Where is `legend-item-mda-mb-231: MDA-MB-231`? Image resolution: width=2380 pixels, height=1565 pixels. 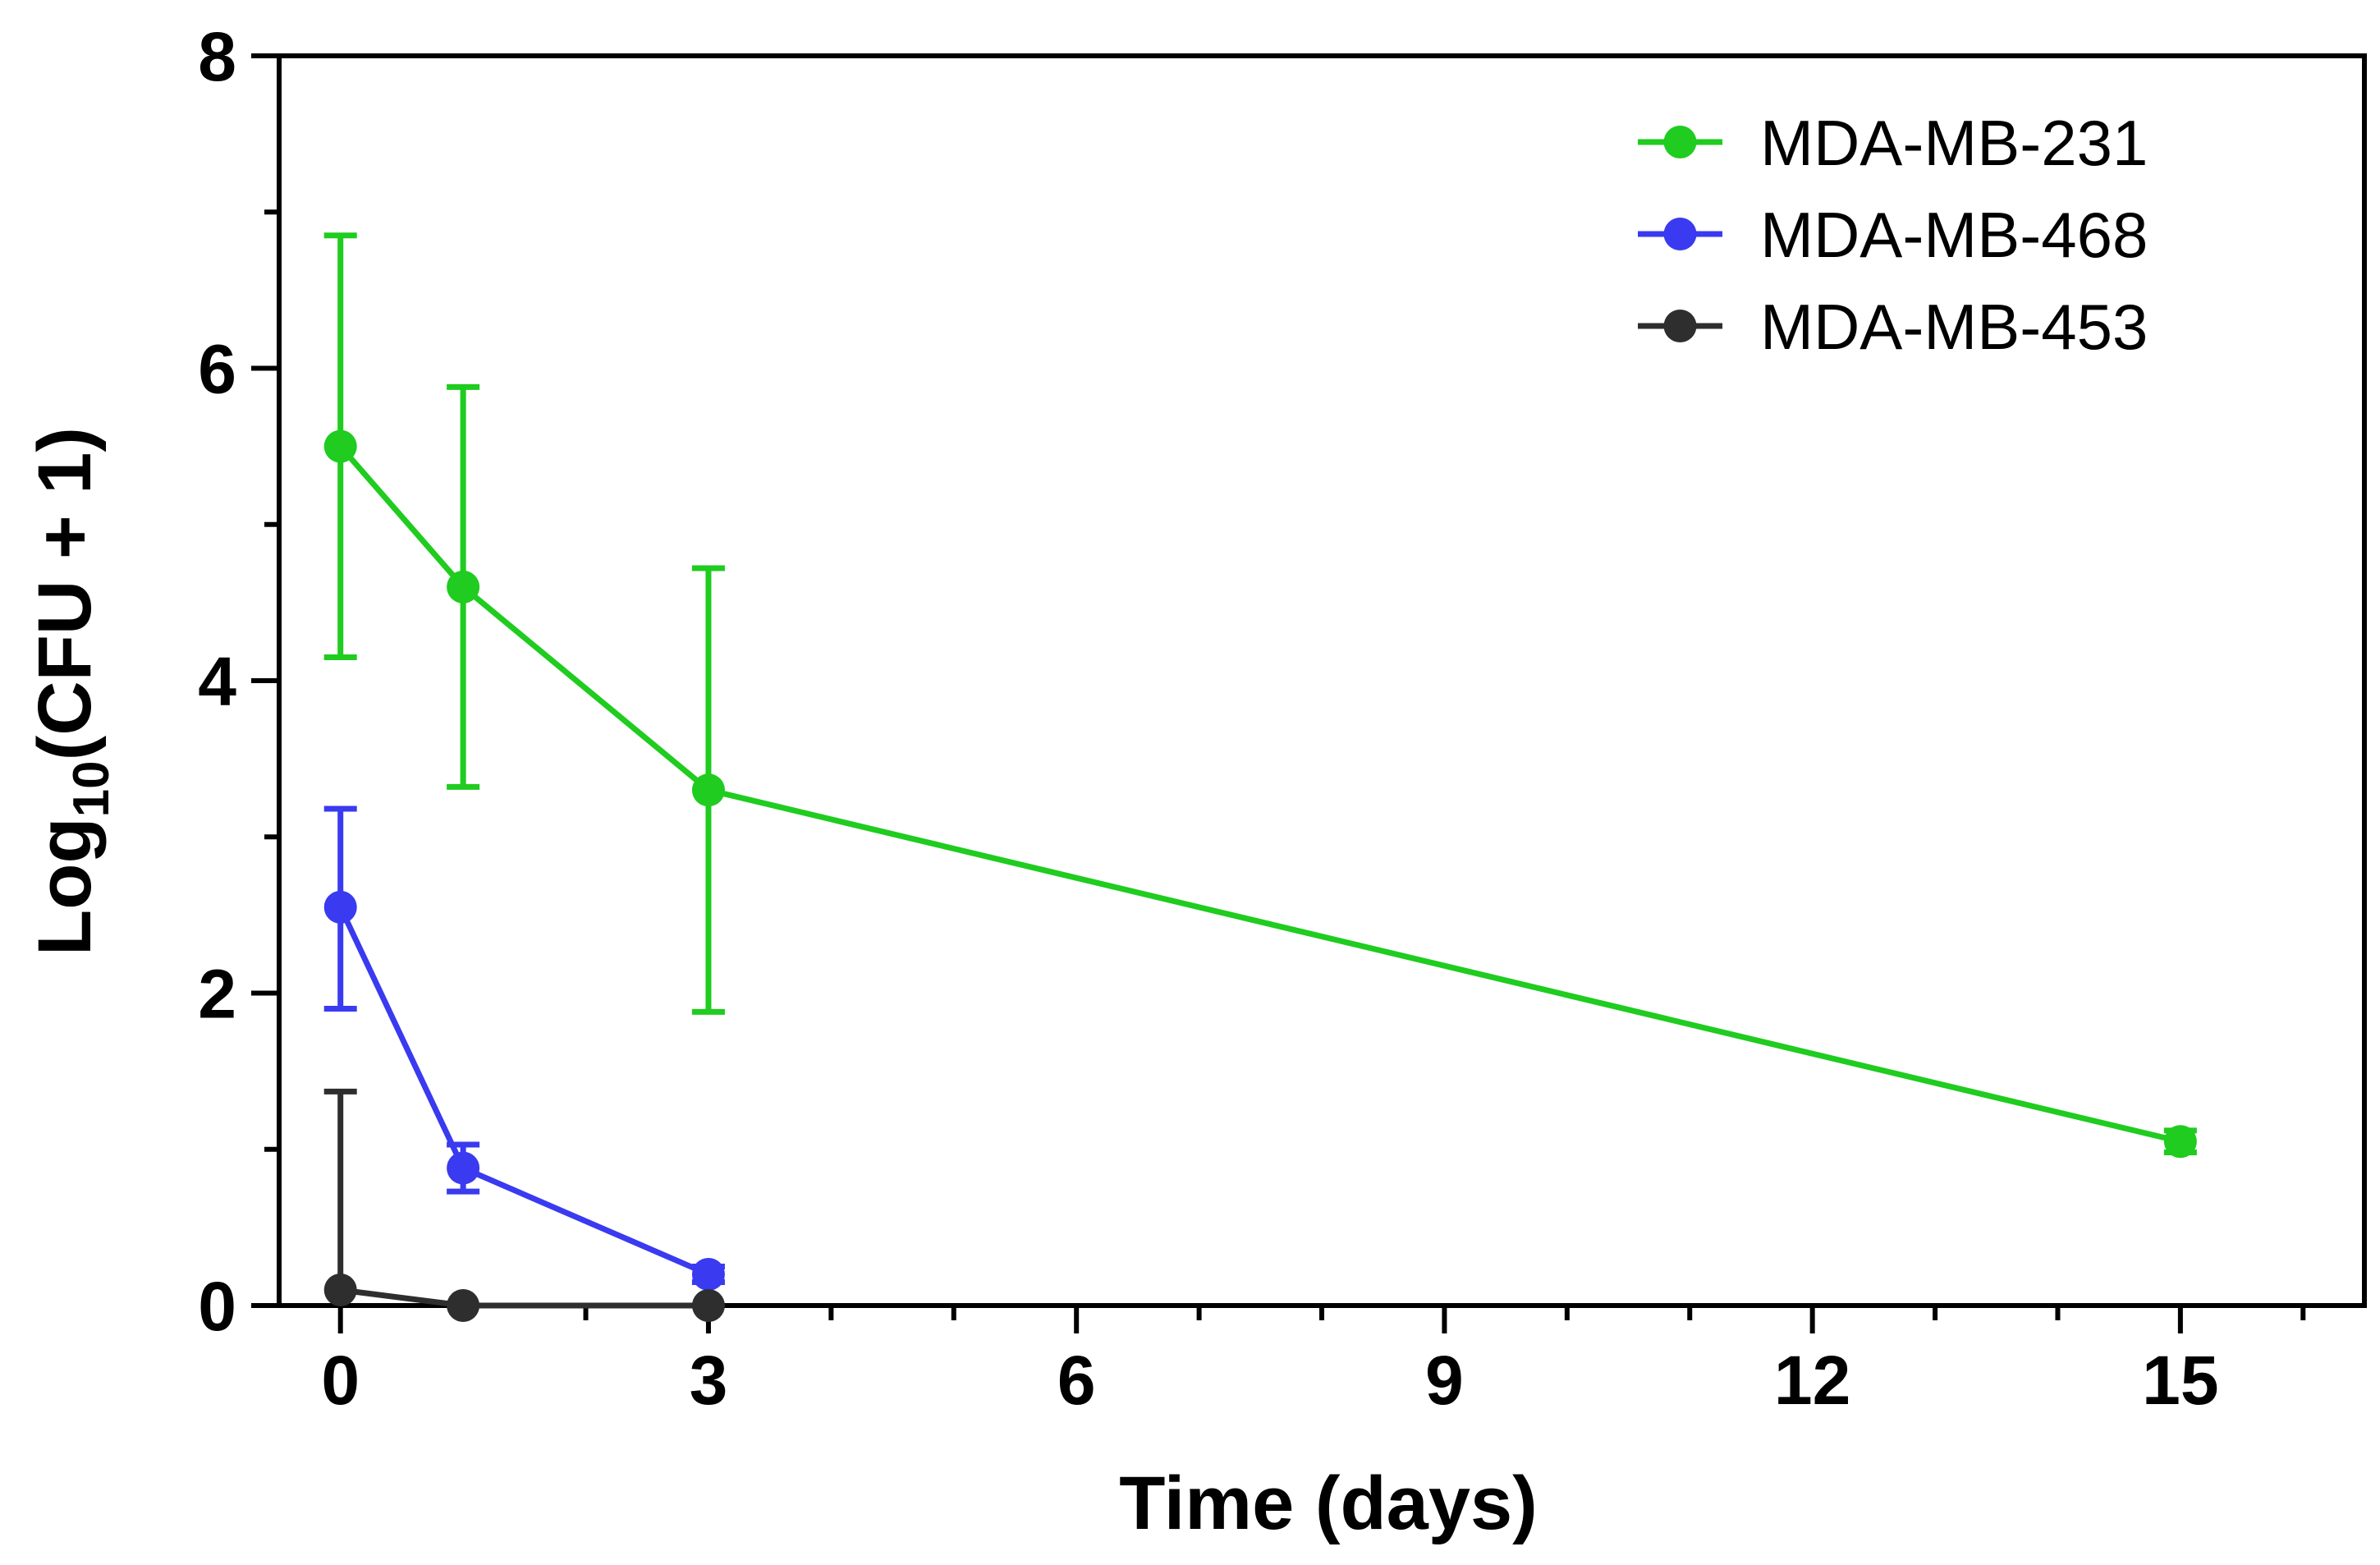 legend-item-mda-mb-231: MDA-MB-231 is located at coordinates (1893, 143).